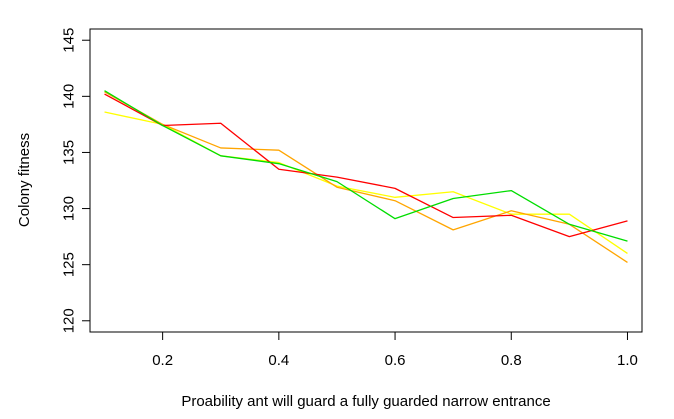  What do you see at coordinates (24, 180) in the screenshot?
I see `y-axis-title: Colony fitness` at bounding box center [24, 180].